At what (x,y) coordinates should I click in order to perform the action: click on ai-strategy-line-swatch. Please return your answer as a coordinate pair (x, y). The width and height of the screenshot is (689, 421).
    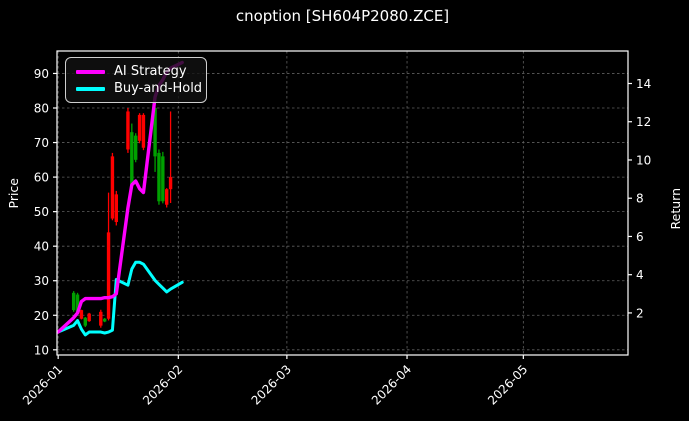
    Looking at the image, I should click on (90, 71).